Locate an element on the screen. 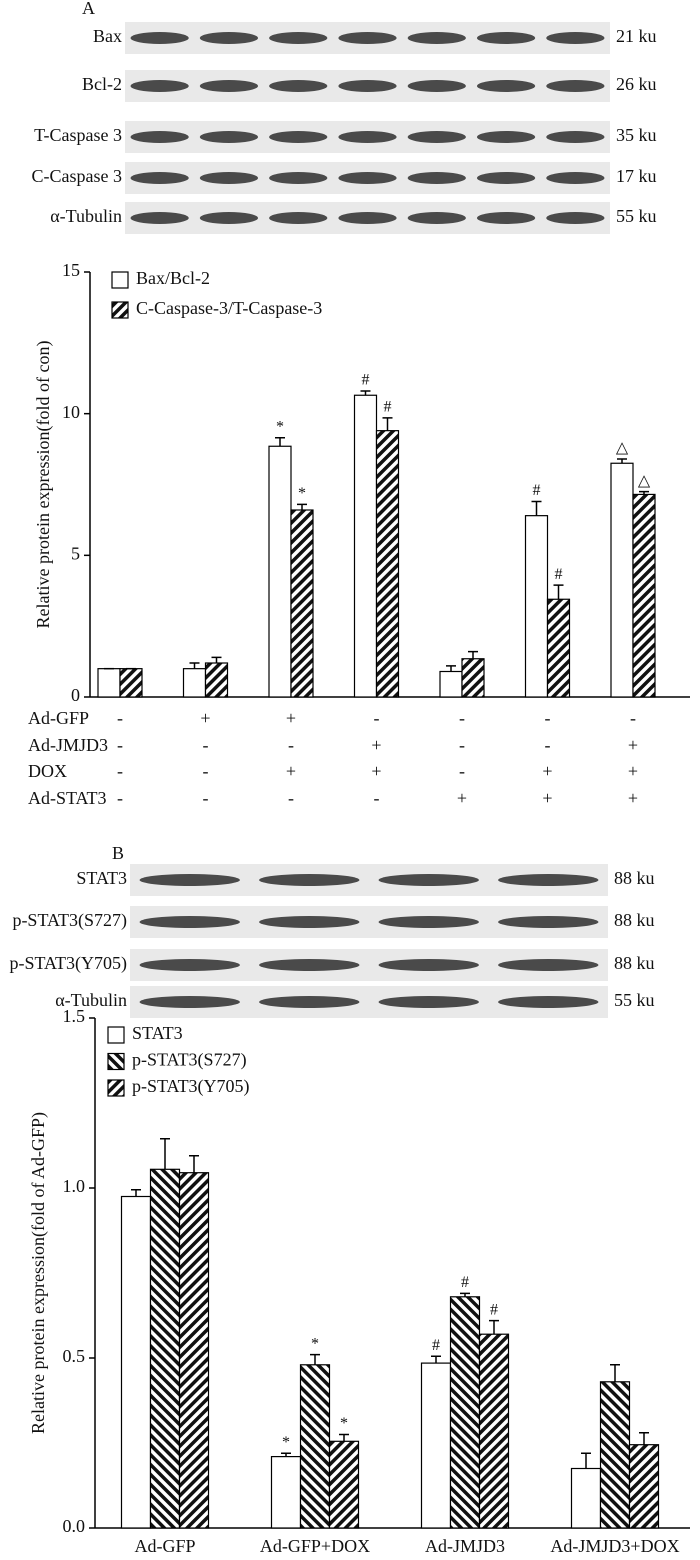  condition-name: Ad-JMJD3 is located at coordinates (68, 745).